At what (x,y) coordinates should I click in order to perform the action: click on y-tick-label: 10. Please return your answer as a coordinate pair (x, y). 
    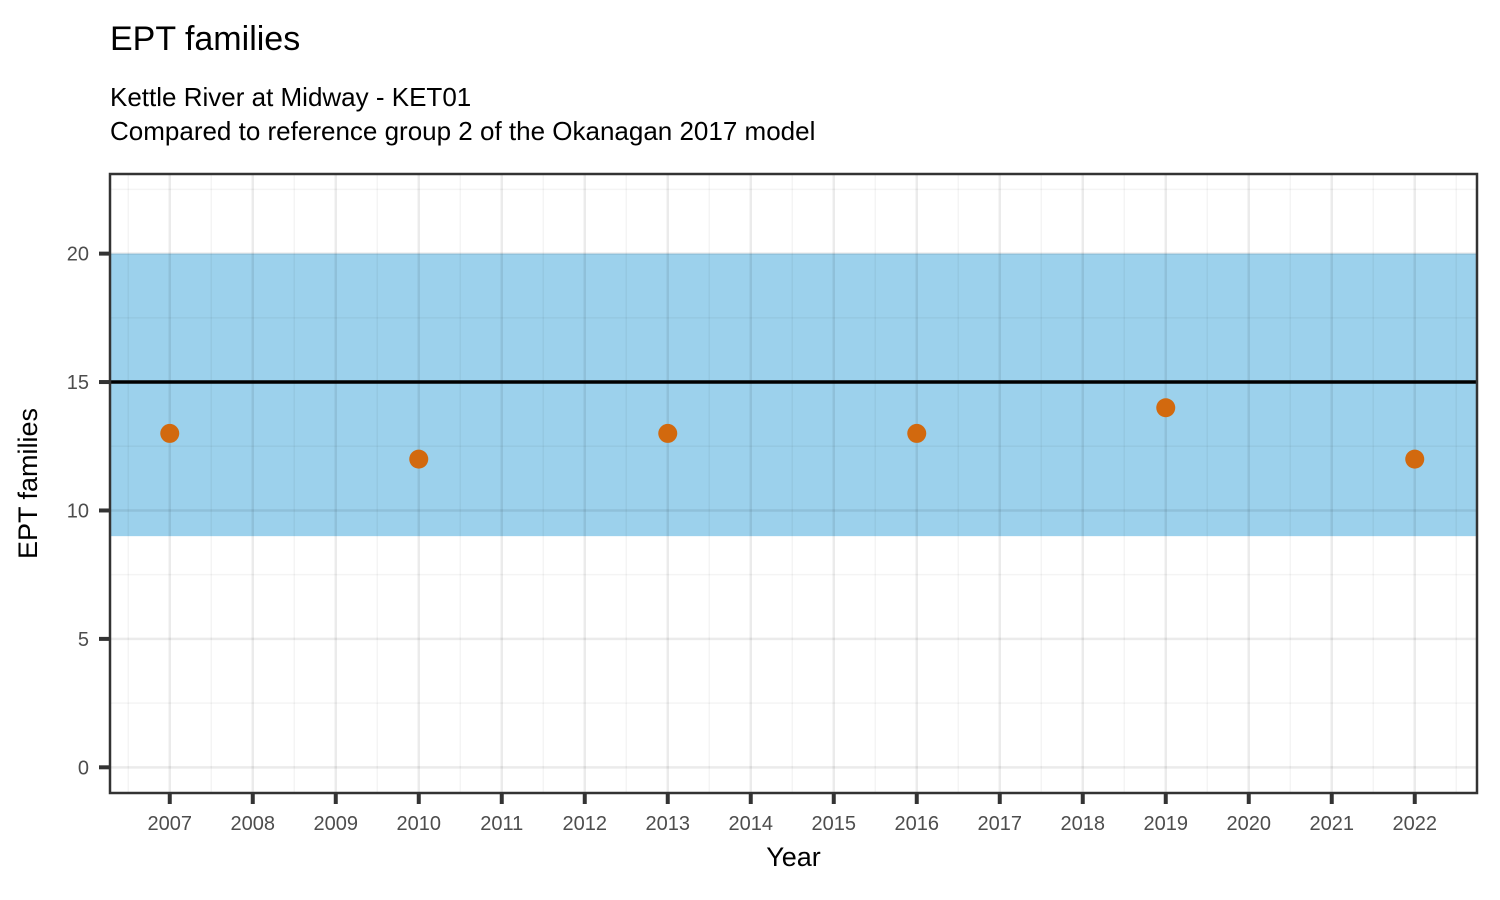
    Looking at the image, I should click on (78, 511).